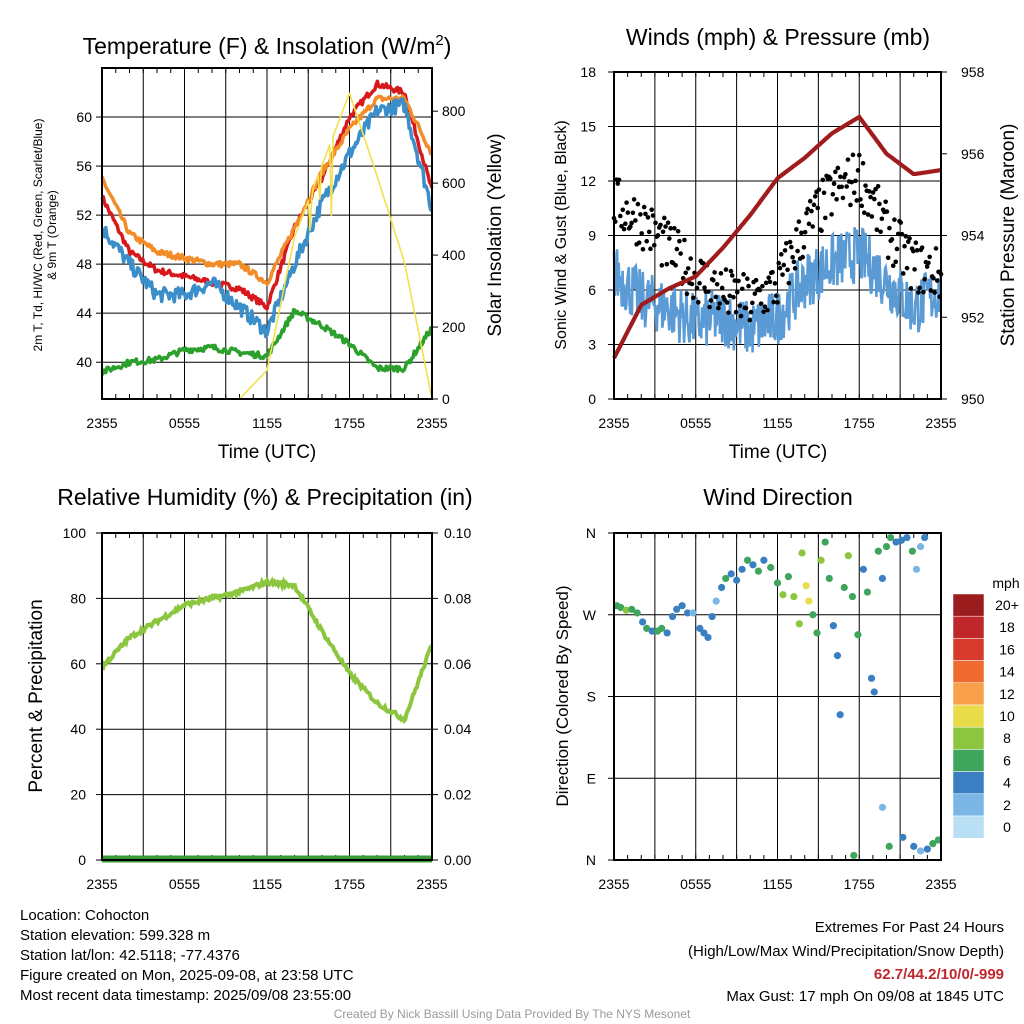 Image resolution: width=1024 pixels, height=1024 pixels. I want to click on series-temp-line, so click(267, 195).